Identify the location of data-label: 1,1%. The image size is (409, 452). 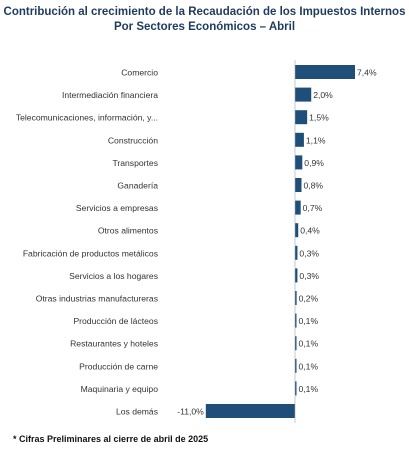
(316, 140).